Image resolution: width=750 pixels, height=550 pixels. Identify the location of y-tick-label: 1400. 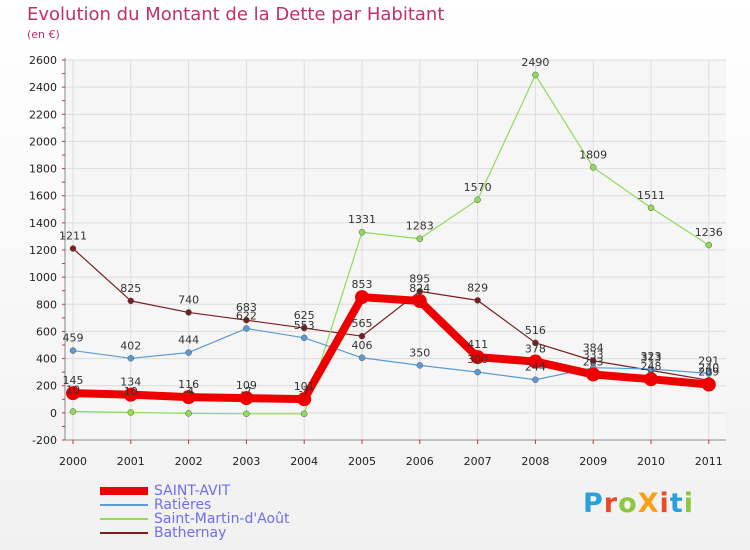
(43, 223).